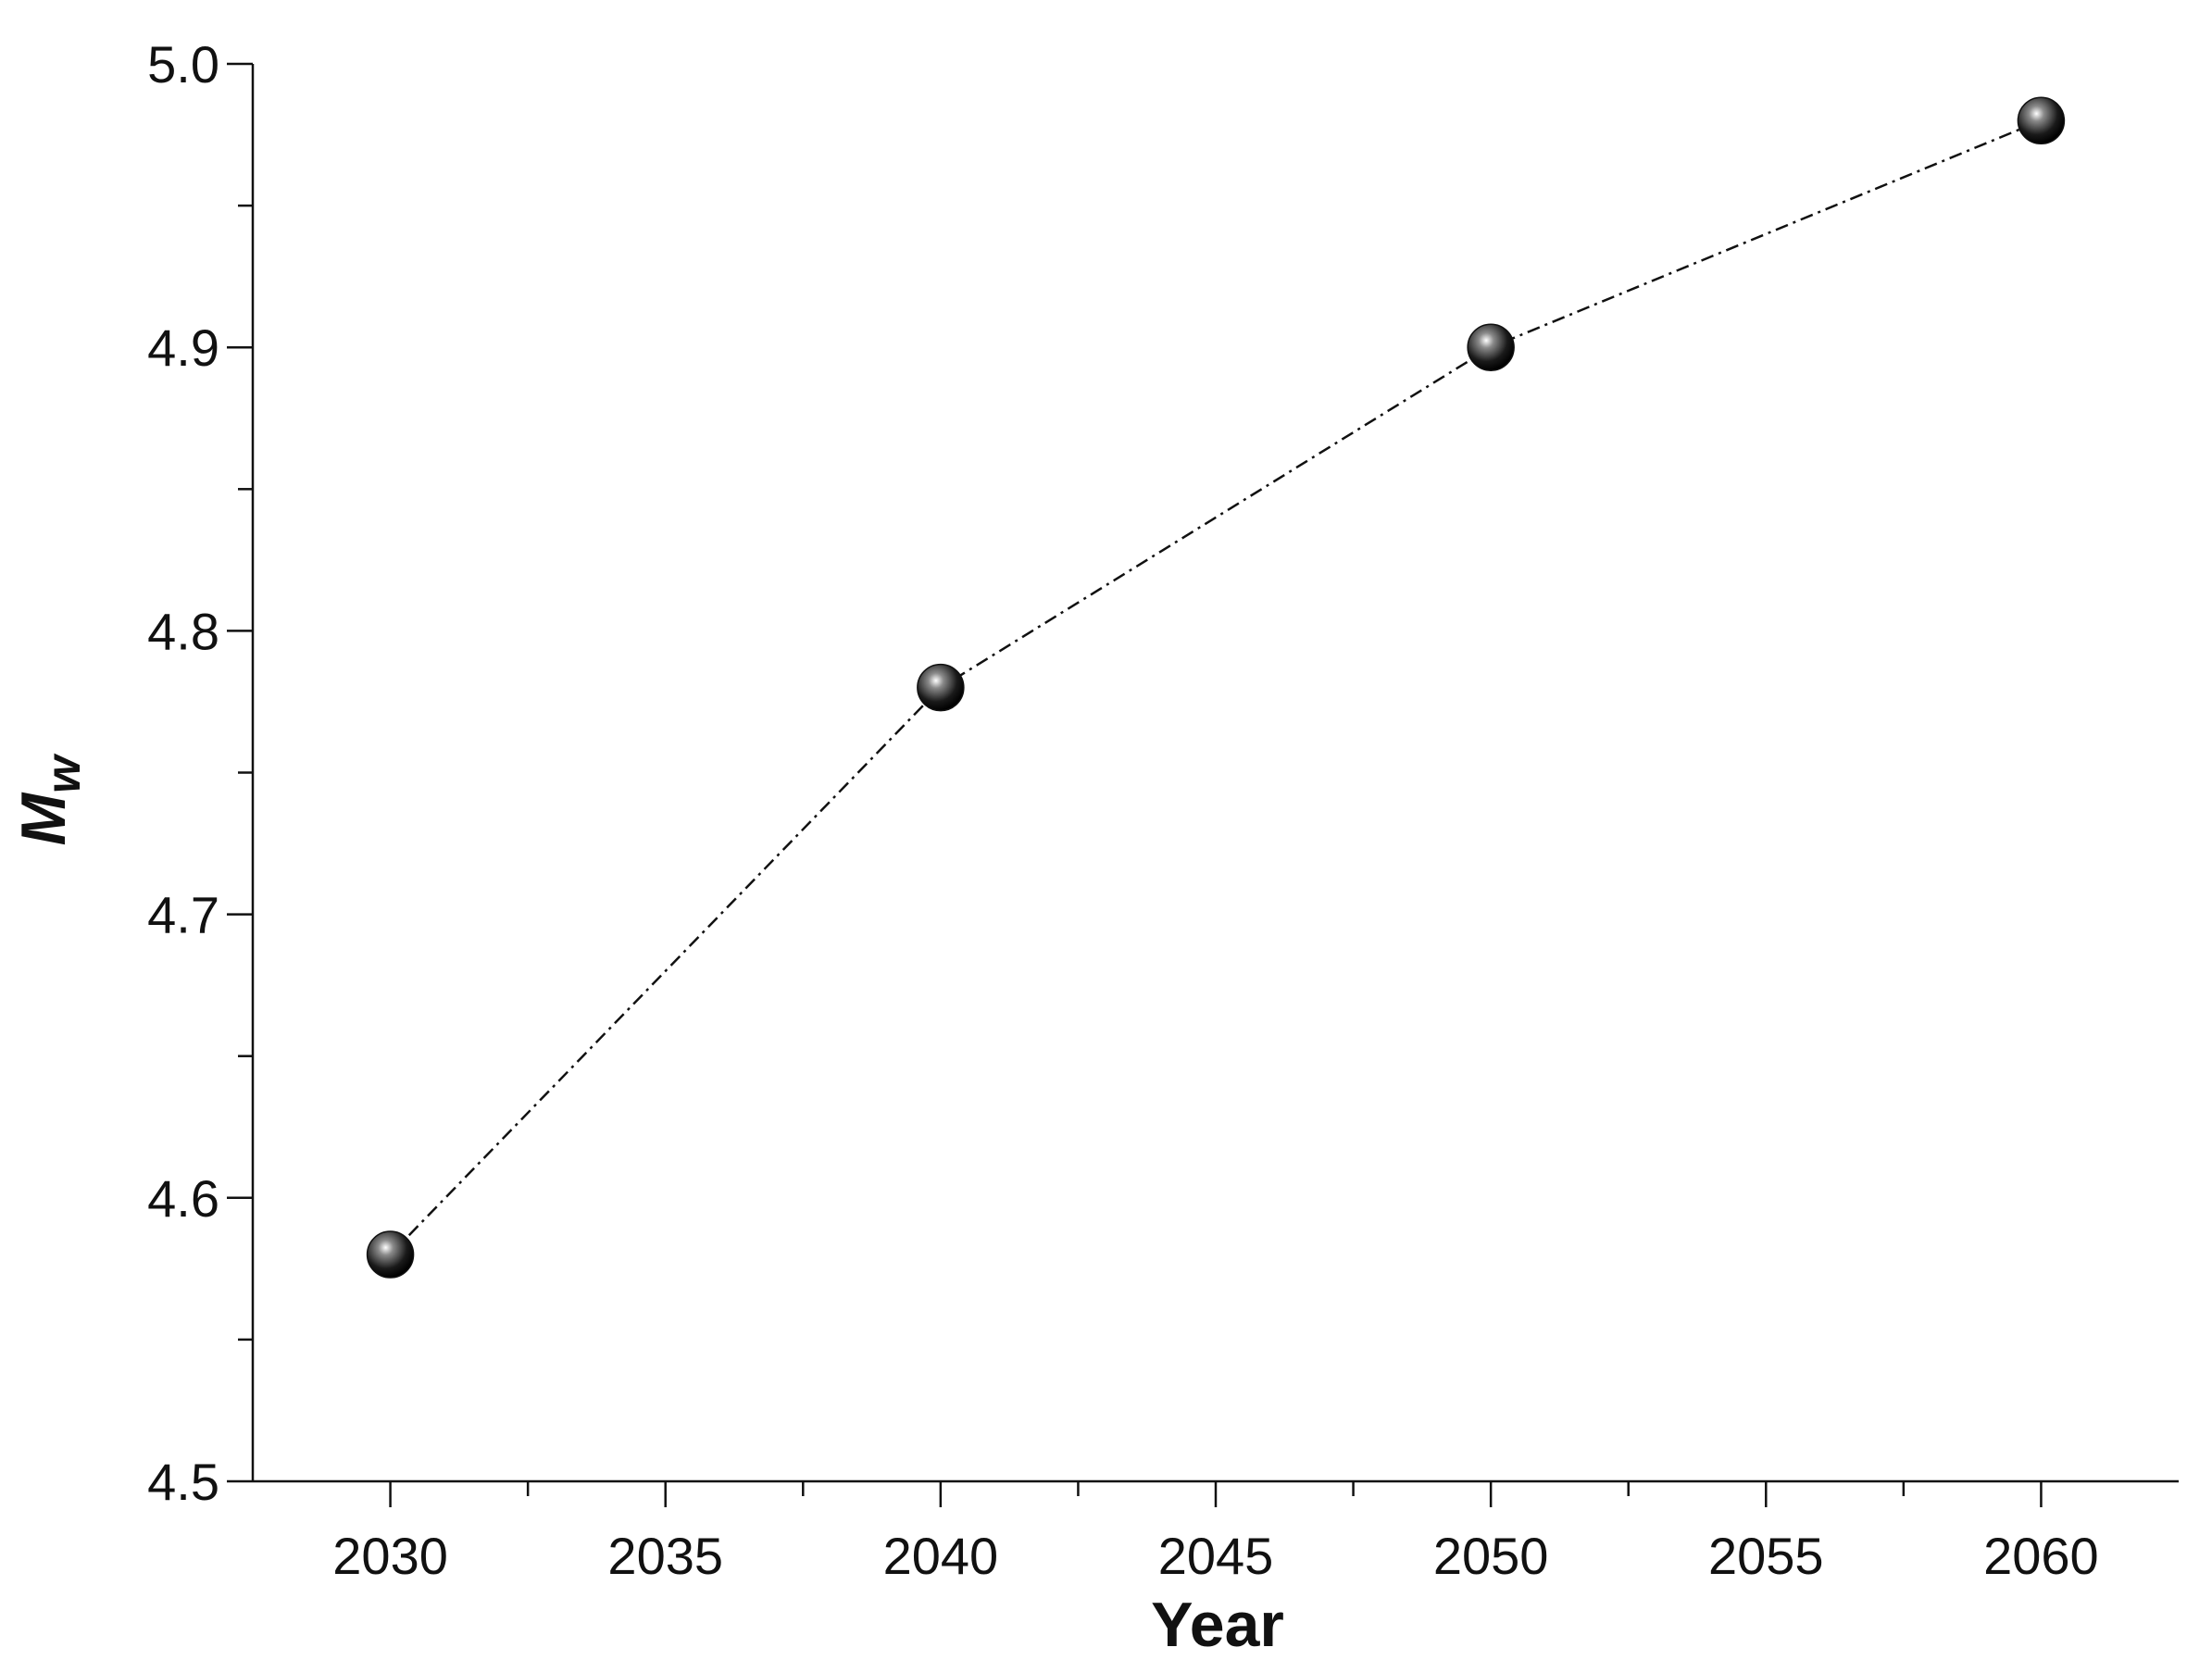 The height and width of the screenshot is (1660, 2212). Describe the element at coordinates (941, 1556) in the screenshot. I see `x-tick-label: 2040` at that location.